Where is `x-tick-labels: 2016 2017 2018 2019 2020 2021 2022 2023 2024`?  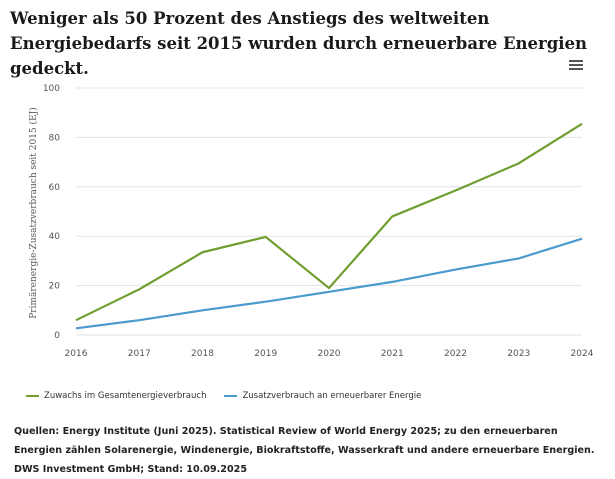
x-tick-labels: 2016 2017 2018 2019 2020 2021 2022 2023 2024 is located at coordinates (329, 354).